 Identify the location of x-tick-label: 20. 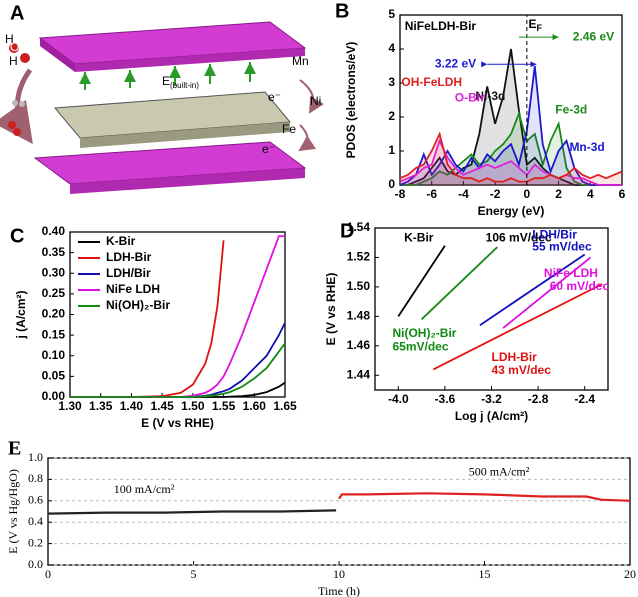
(630, 574).